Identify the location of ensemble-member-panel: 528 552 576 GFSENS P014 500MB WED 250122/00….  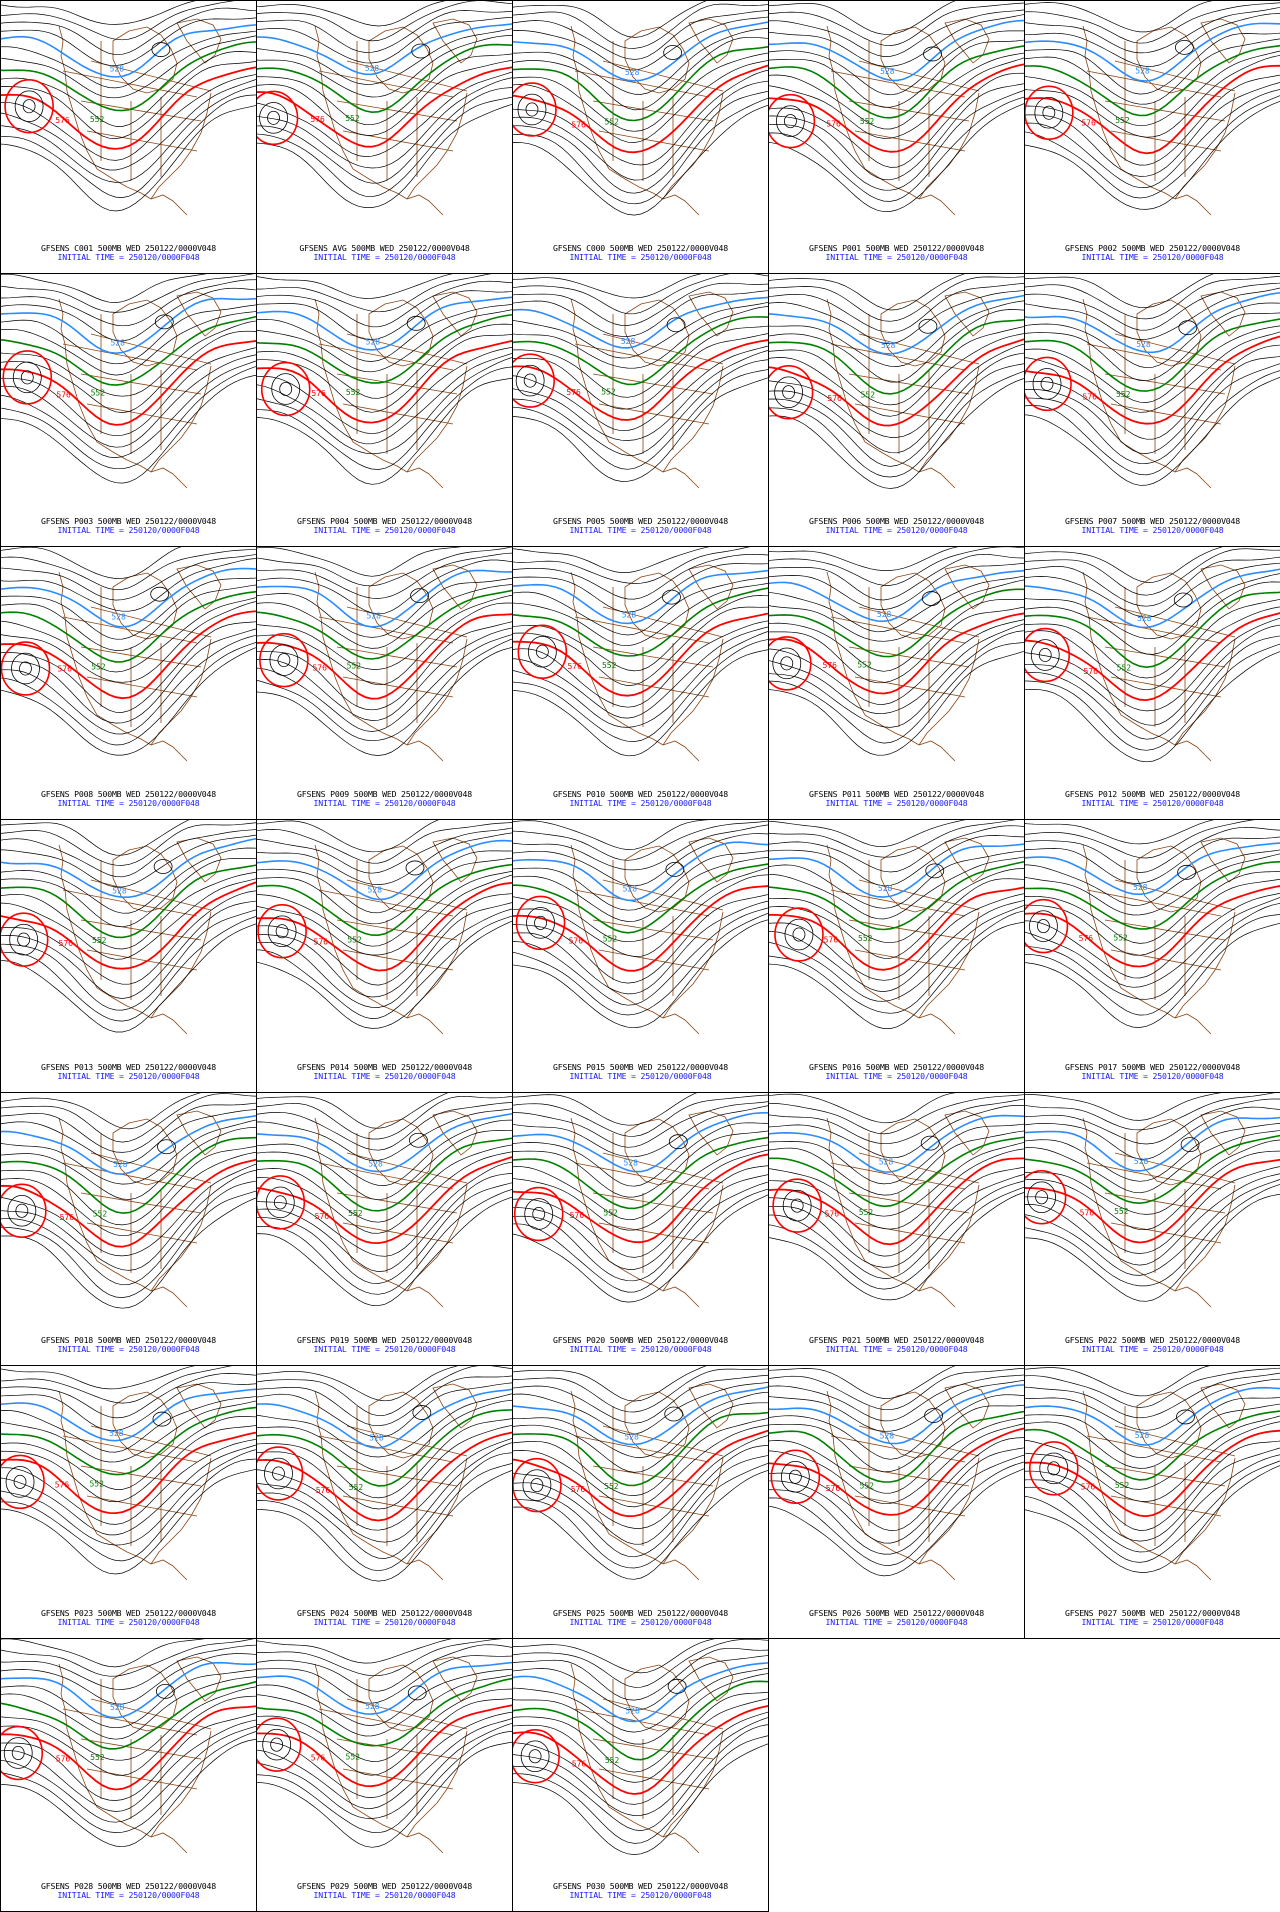
(384, 956).